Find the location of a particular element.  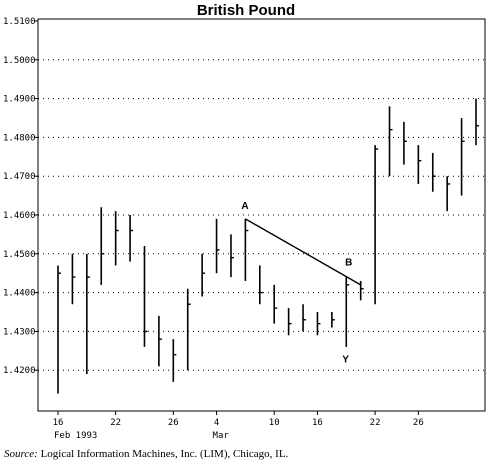

chart-title: British Pound is located at coordinates (246, 10).